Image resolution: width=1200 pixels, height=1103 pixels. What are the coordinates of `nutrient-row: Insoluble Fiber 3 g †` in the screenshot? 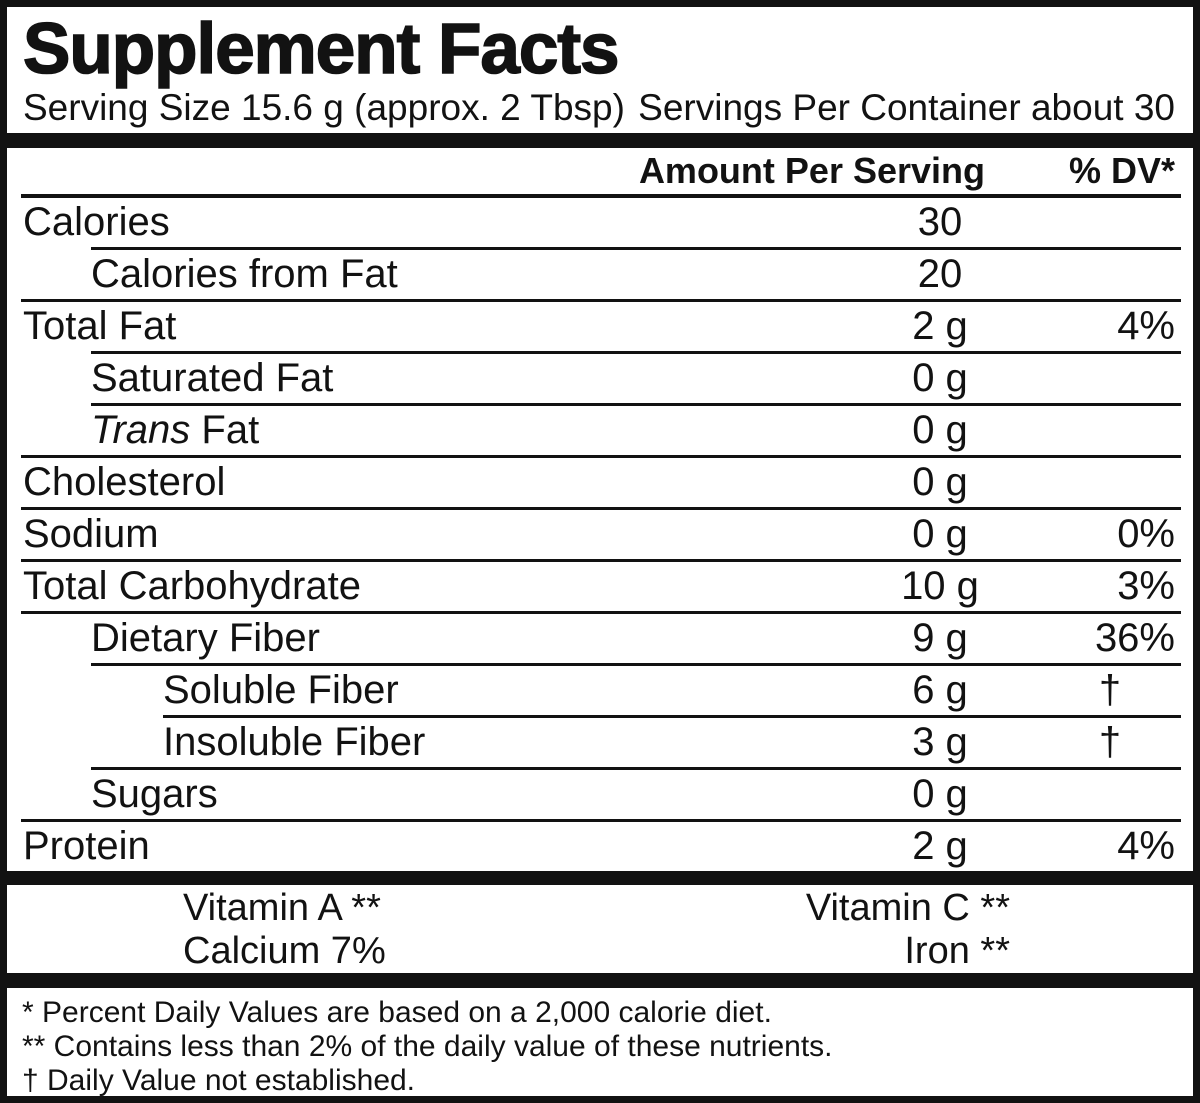 It's located at (600, 742).